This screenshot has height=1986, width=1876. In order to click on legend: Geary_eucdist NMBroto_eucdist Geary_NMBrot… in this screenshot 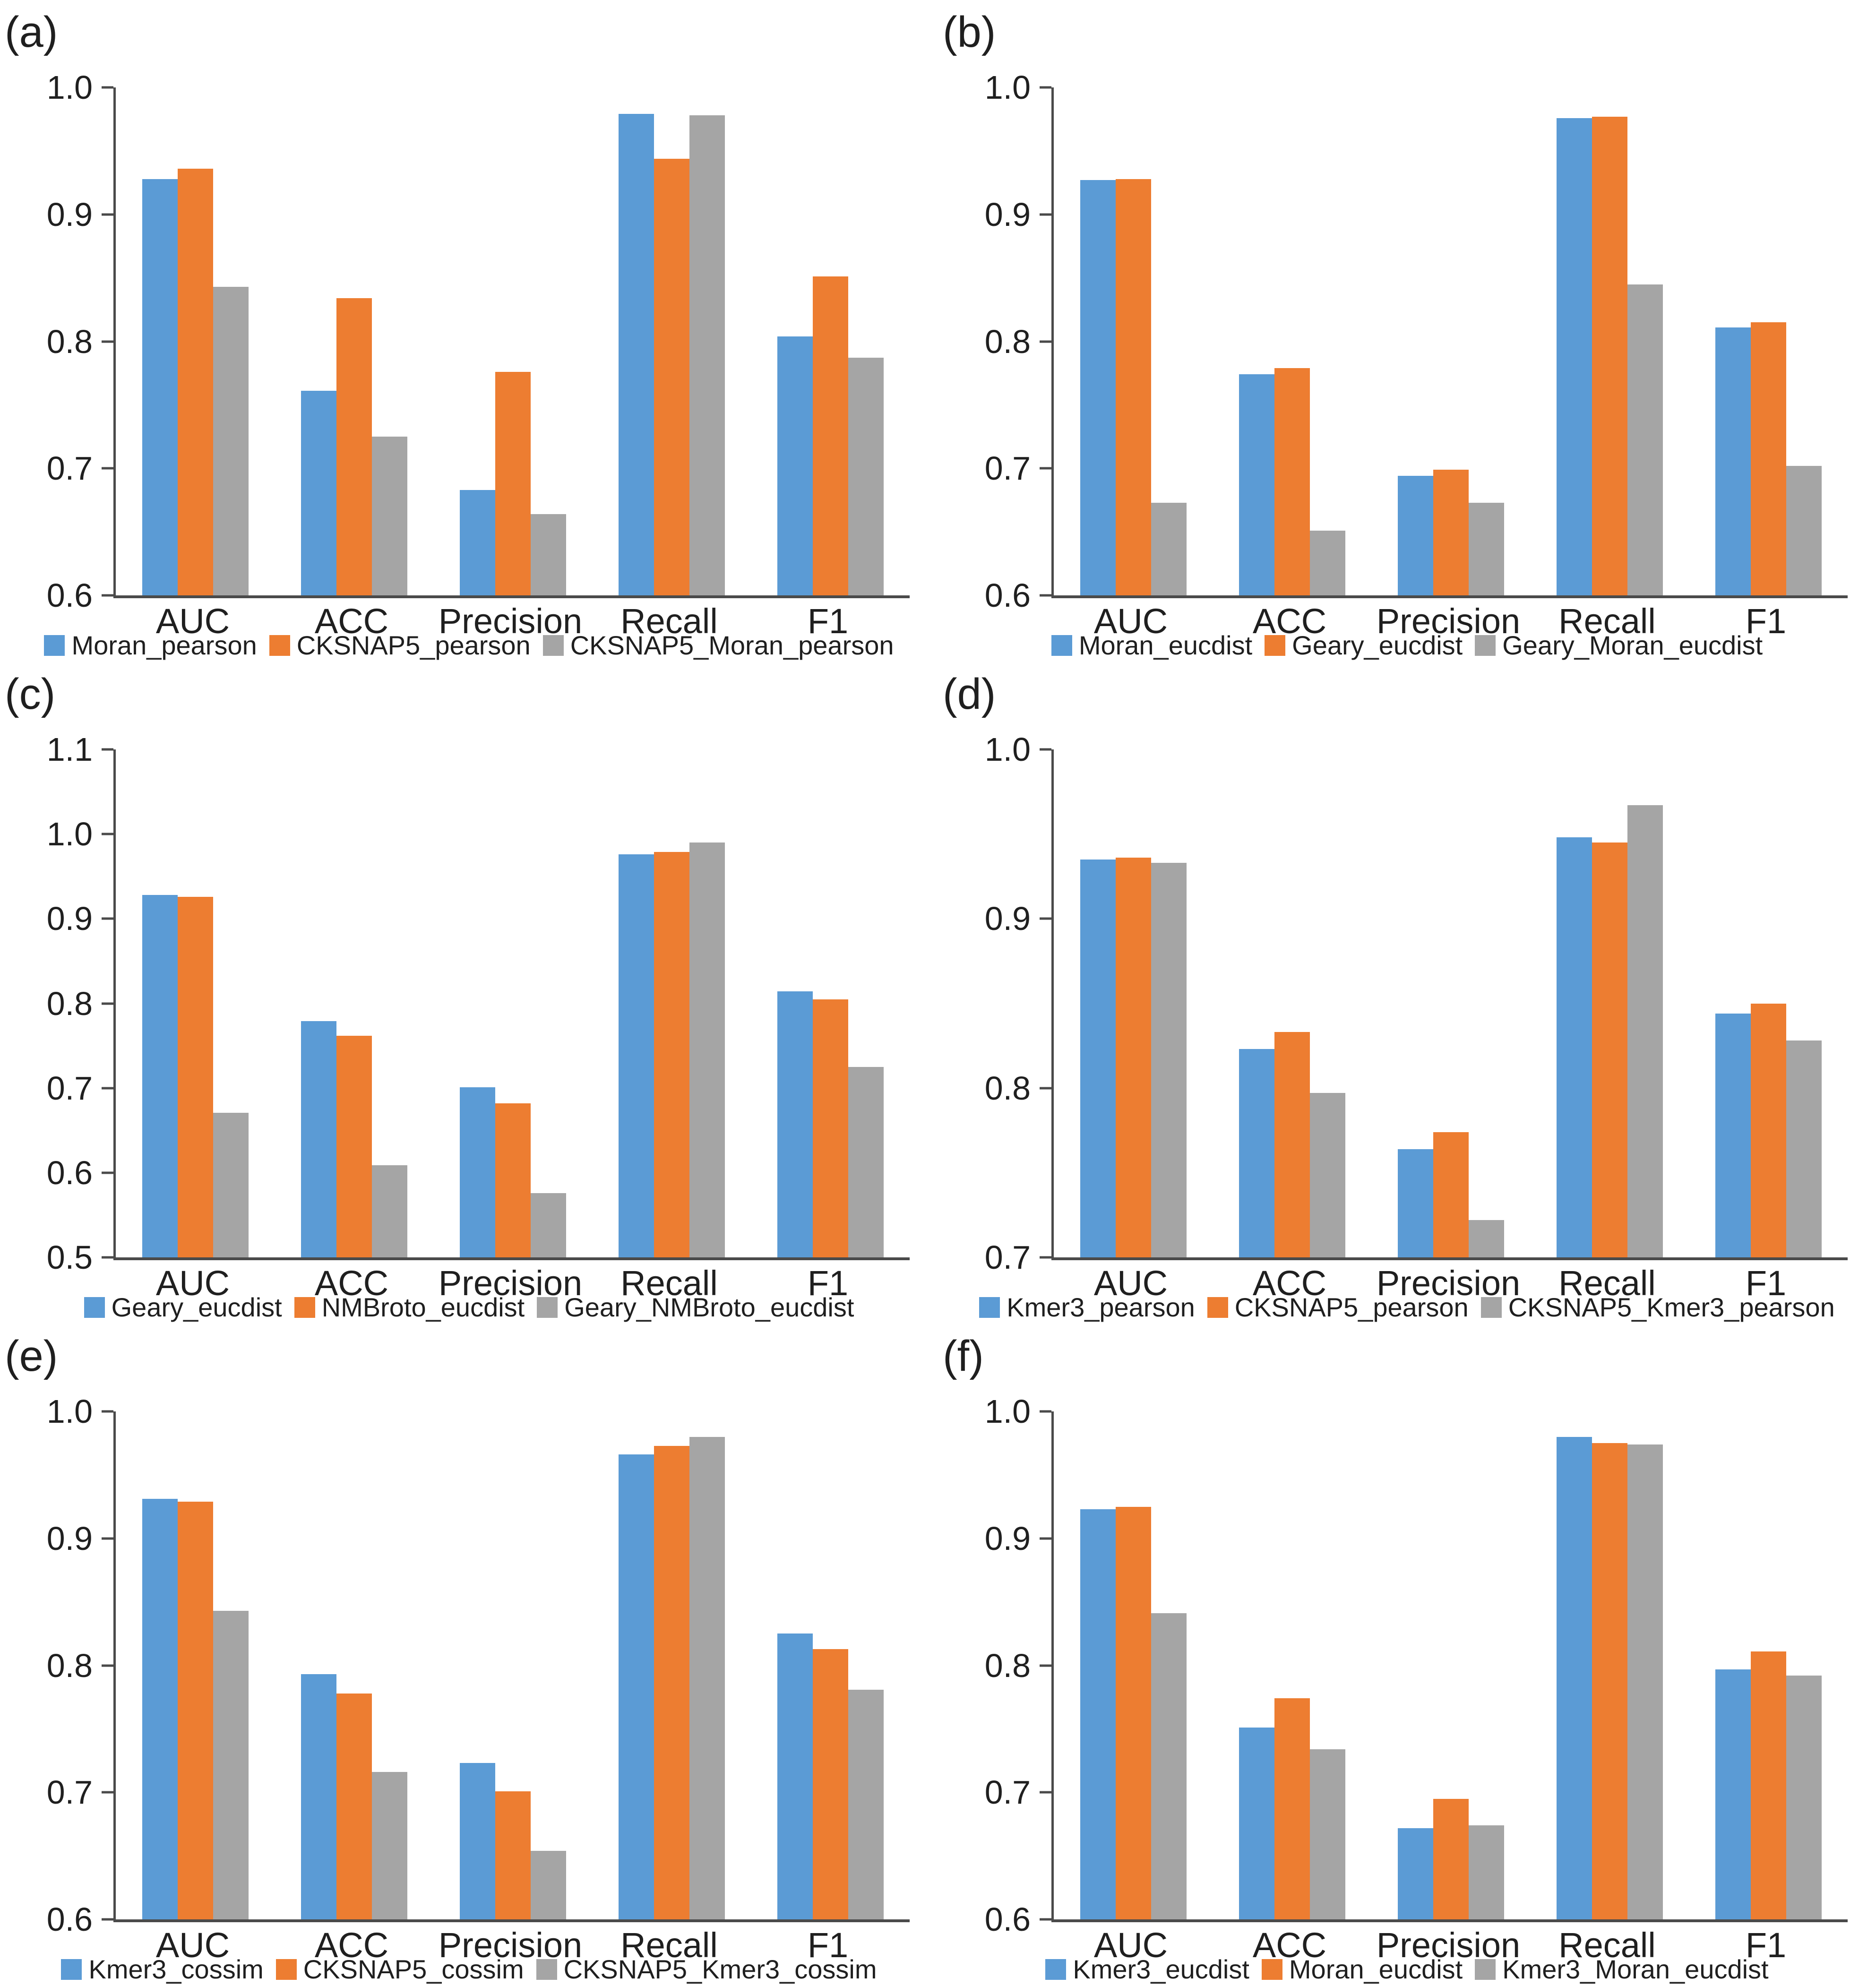, I will do `click(469, 1307)`.